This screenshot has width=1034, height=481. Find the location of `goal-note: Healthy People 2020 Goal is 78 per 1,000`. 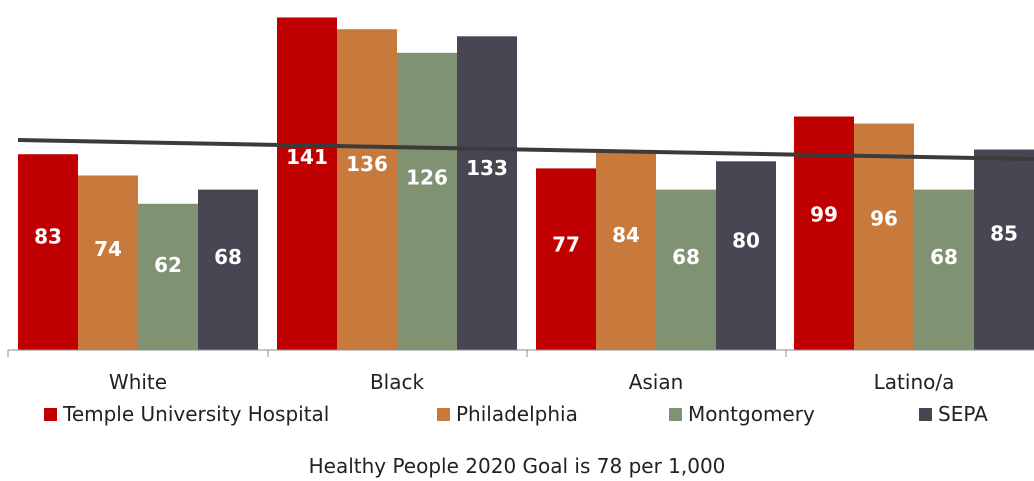

goal-note: Healthy People 2020 Goal is 78 per 1,000 is located at coordinates (517, 466).